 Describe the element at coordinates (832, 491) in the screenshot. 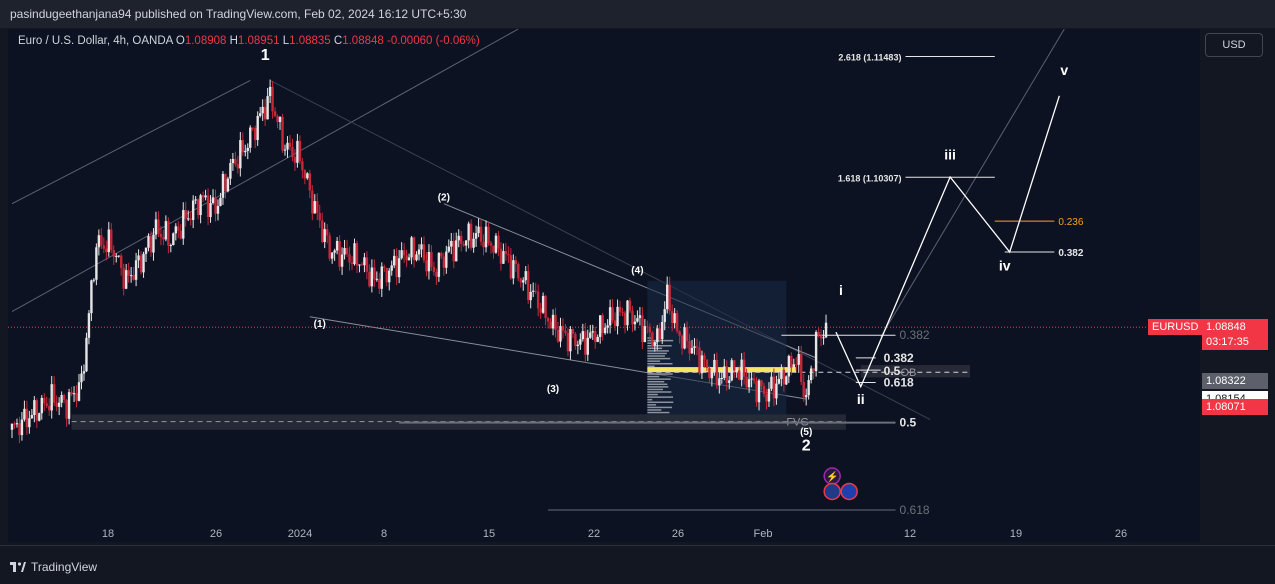

I see `us-flag-event-icon` at that location.